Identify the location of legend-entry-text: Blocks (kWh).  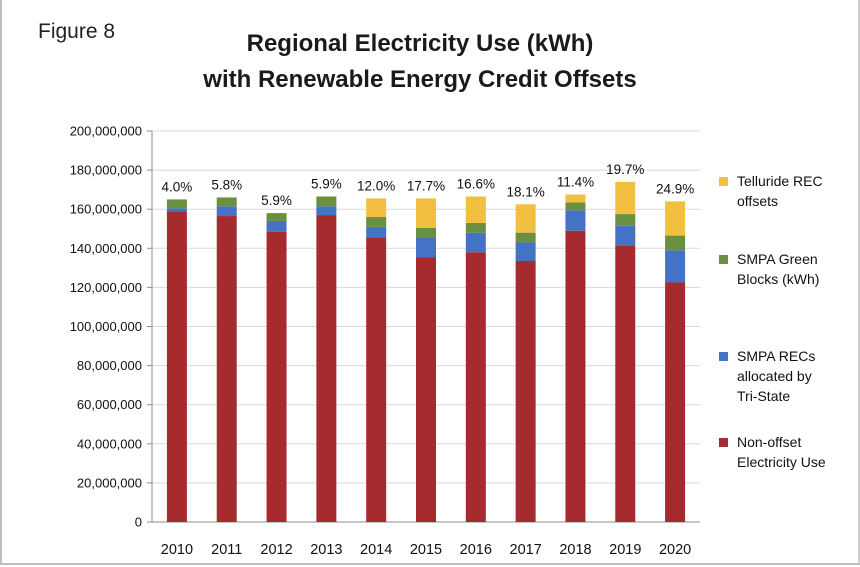
(778, 279).